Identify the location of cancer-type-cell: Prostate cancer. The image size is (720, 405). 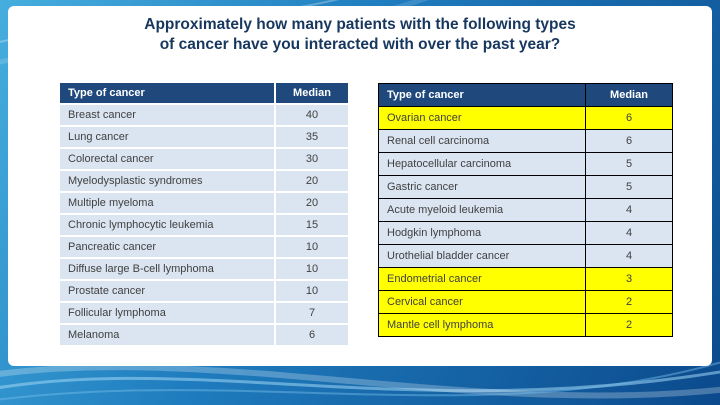
(167, 291).